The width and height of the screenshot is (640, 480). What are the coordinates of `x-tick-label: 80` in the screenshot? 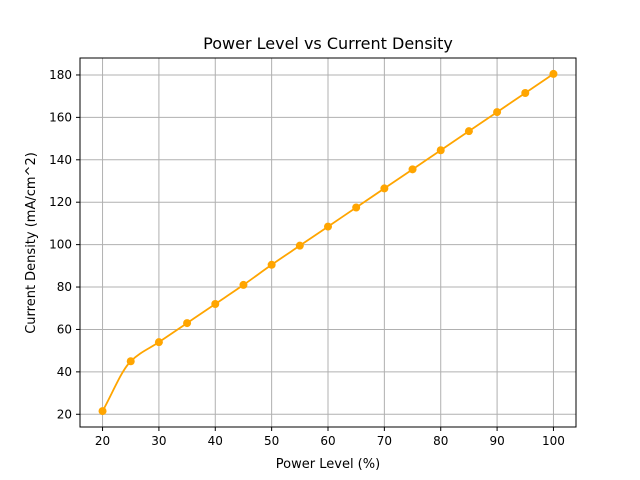 It's located at (440, 441).